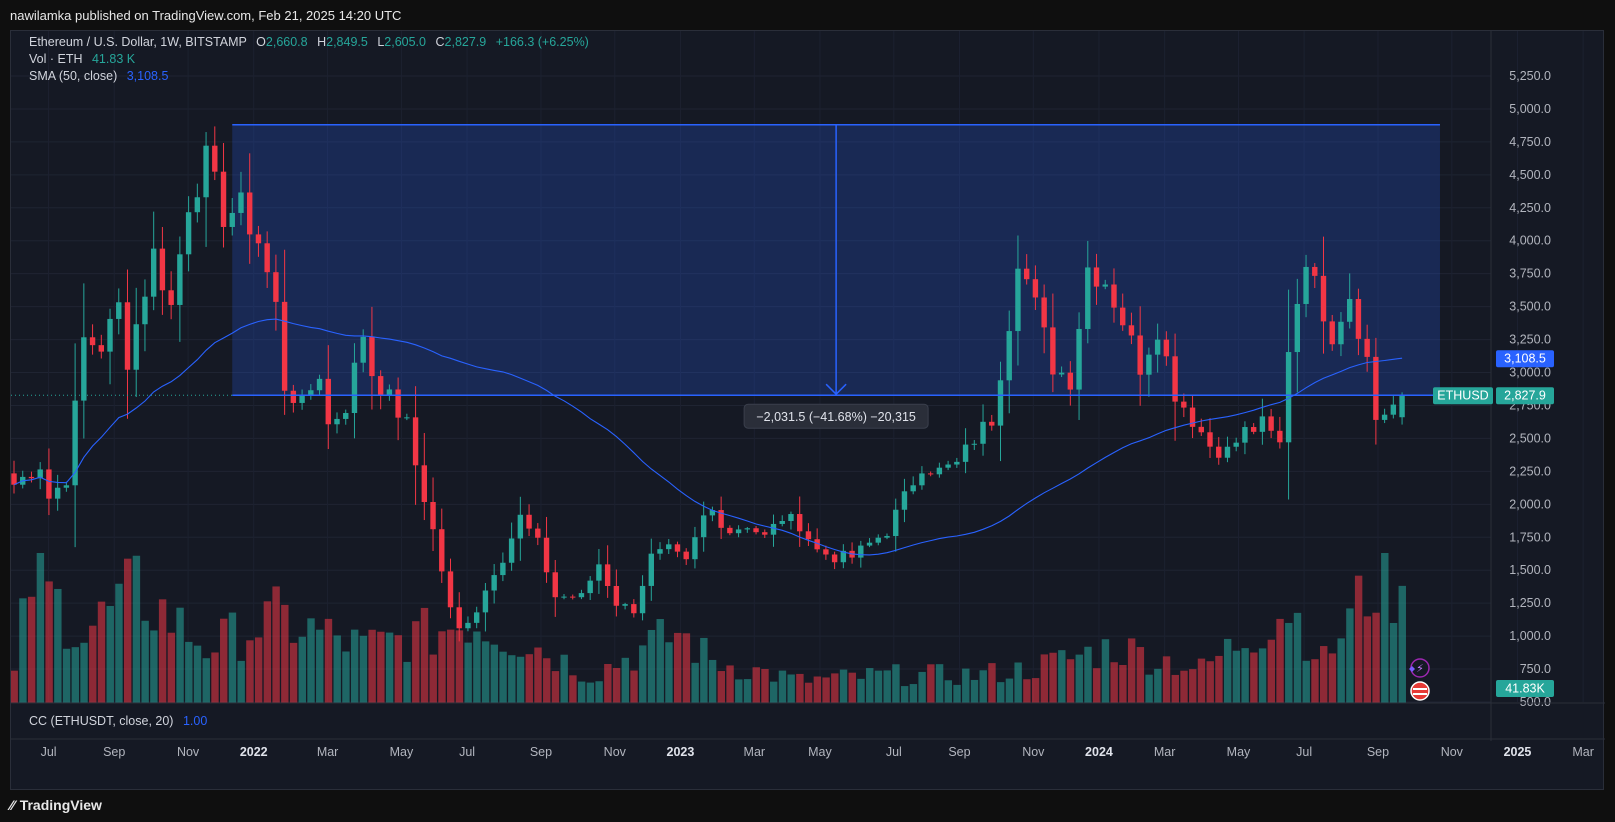  What do you see at coordinates (1530, 274) in the screenshot?
I see `price-tick-label: 3,750.0` at bounding box center [1530, 274].